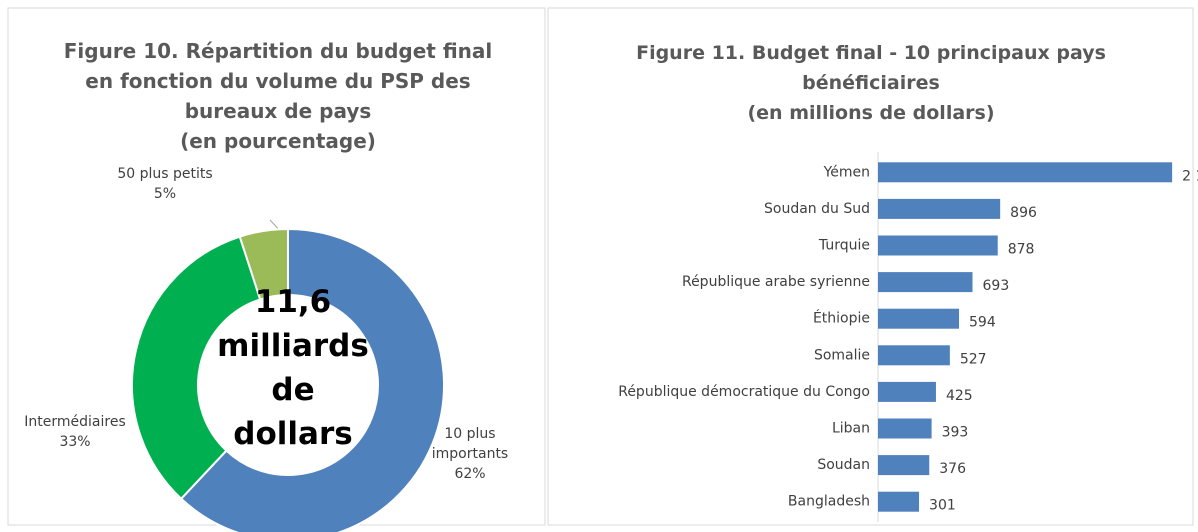  I want to click on y-tick-label: Soudan, so click(843, 465).